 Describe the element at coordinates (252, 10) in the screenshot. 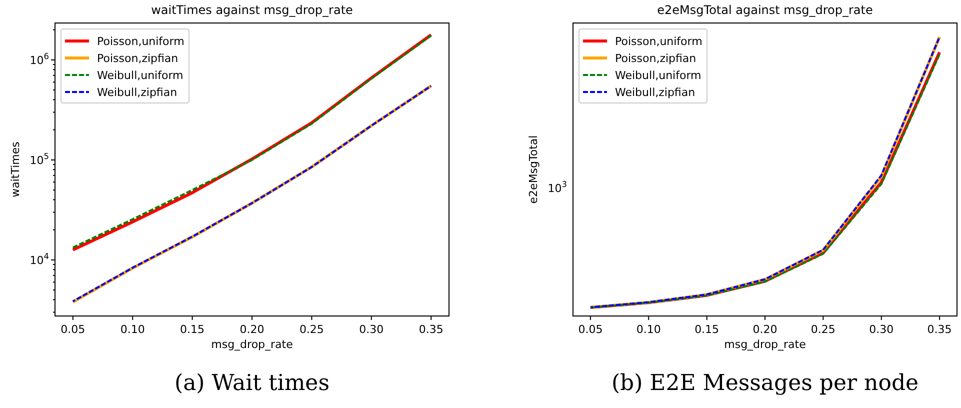

I see `chart-title: waitTimes against msg_drop_rate` at that location.